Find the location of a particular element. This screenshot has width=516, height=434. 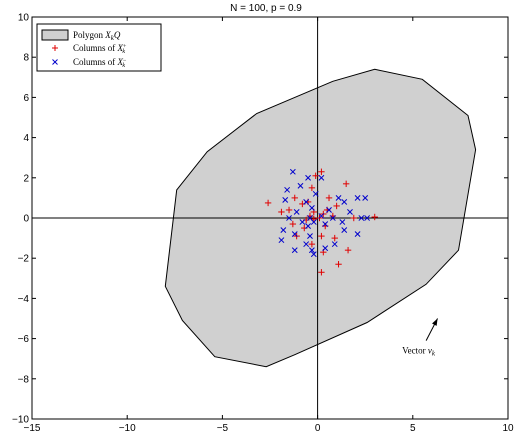

y-tick-label: −6 is located at coordinates (24, 339).